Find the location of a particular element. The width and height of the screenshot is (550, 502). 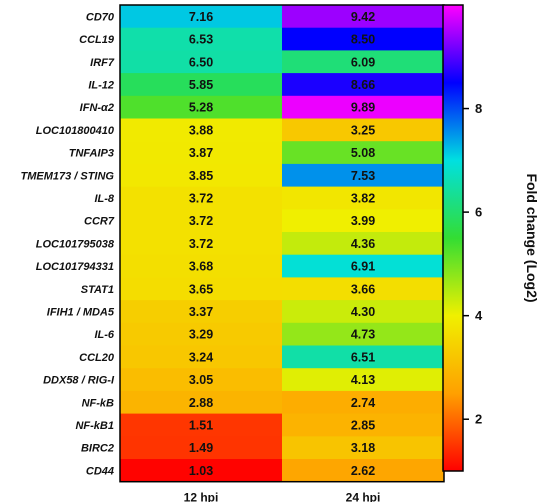

cell-value: 3.68 is located at coordinates (201, 267).